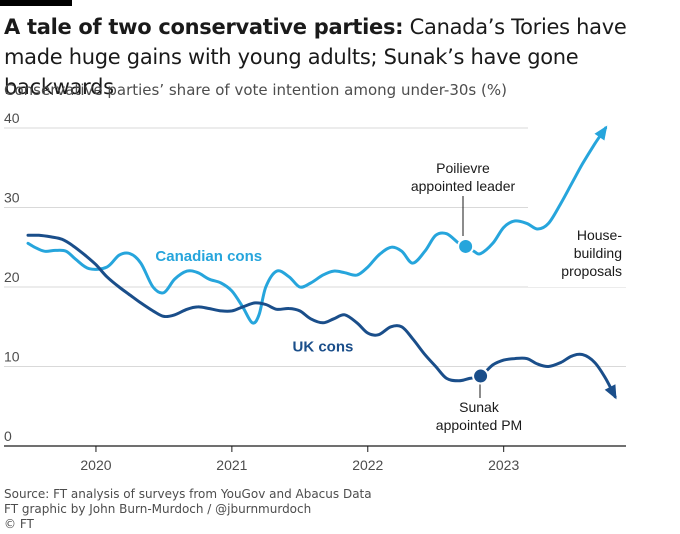  I want to click on y-tick-label: 40, so click(12, 118).